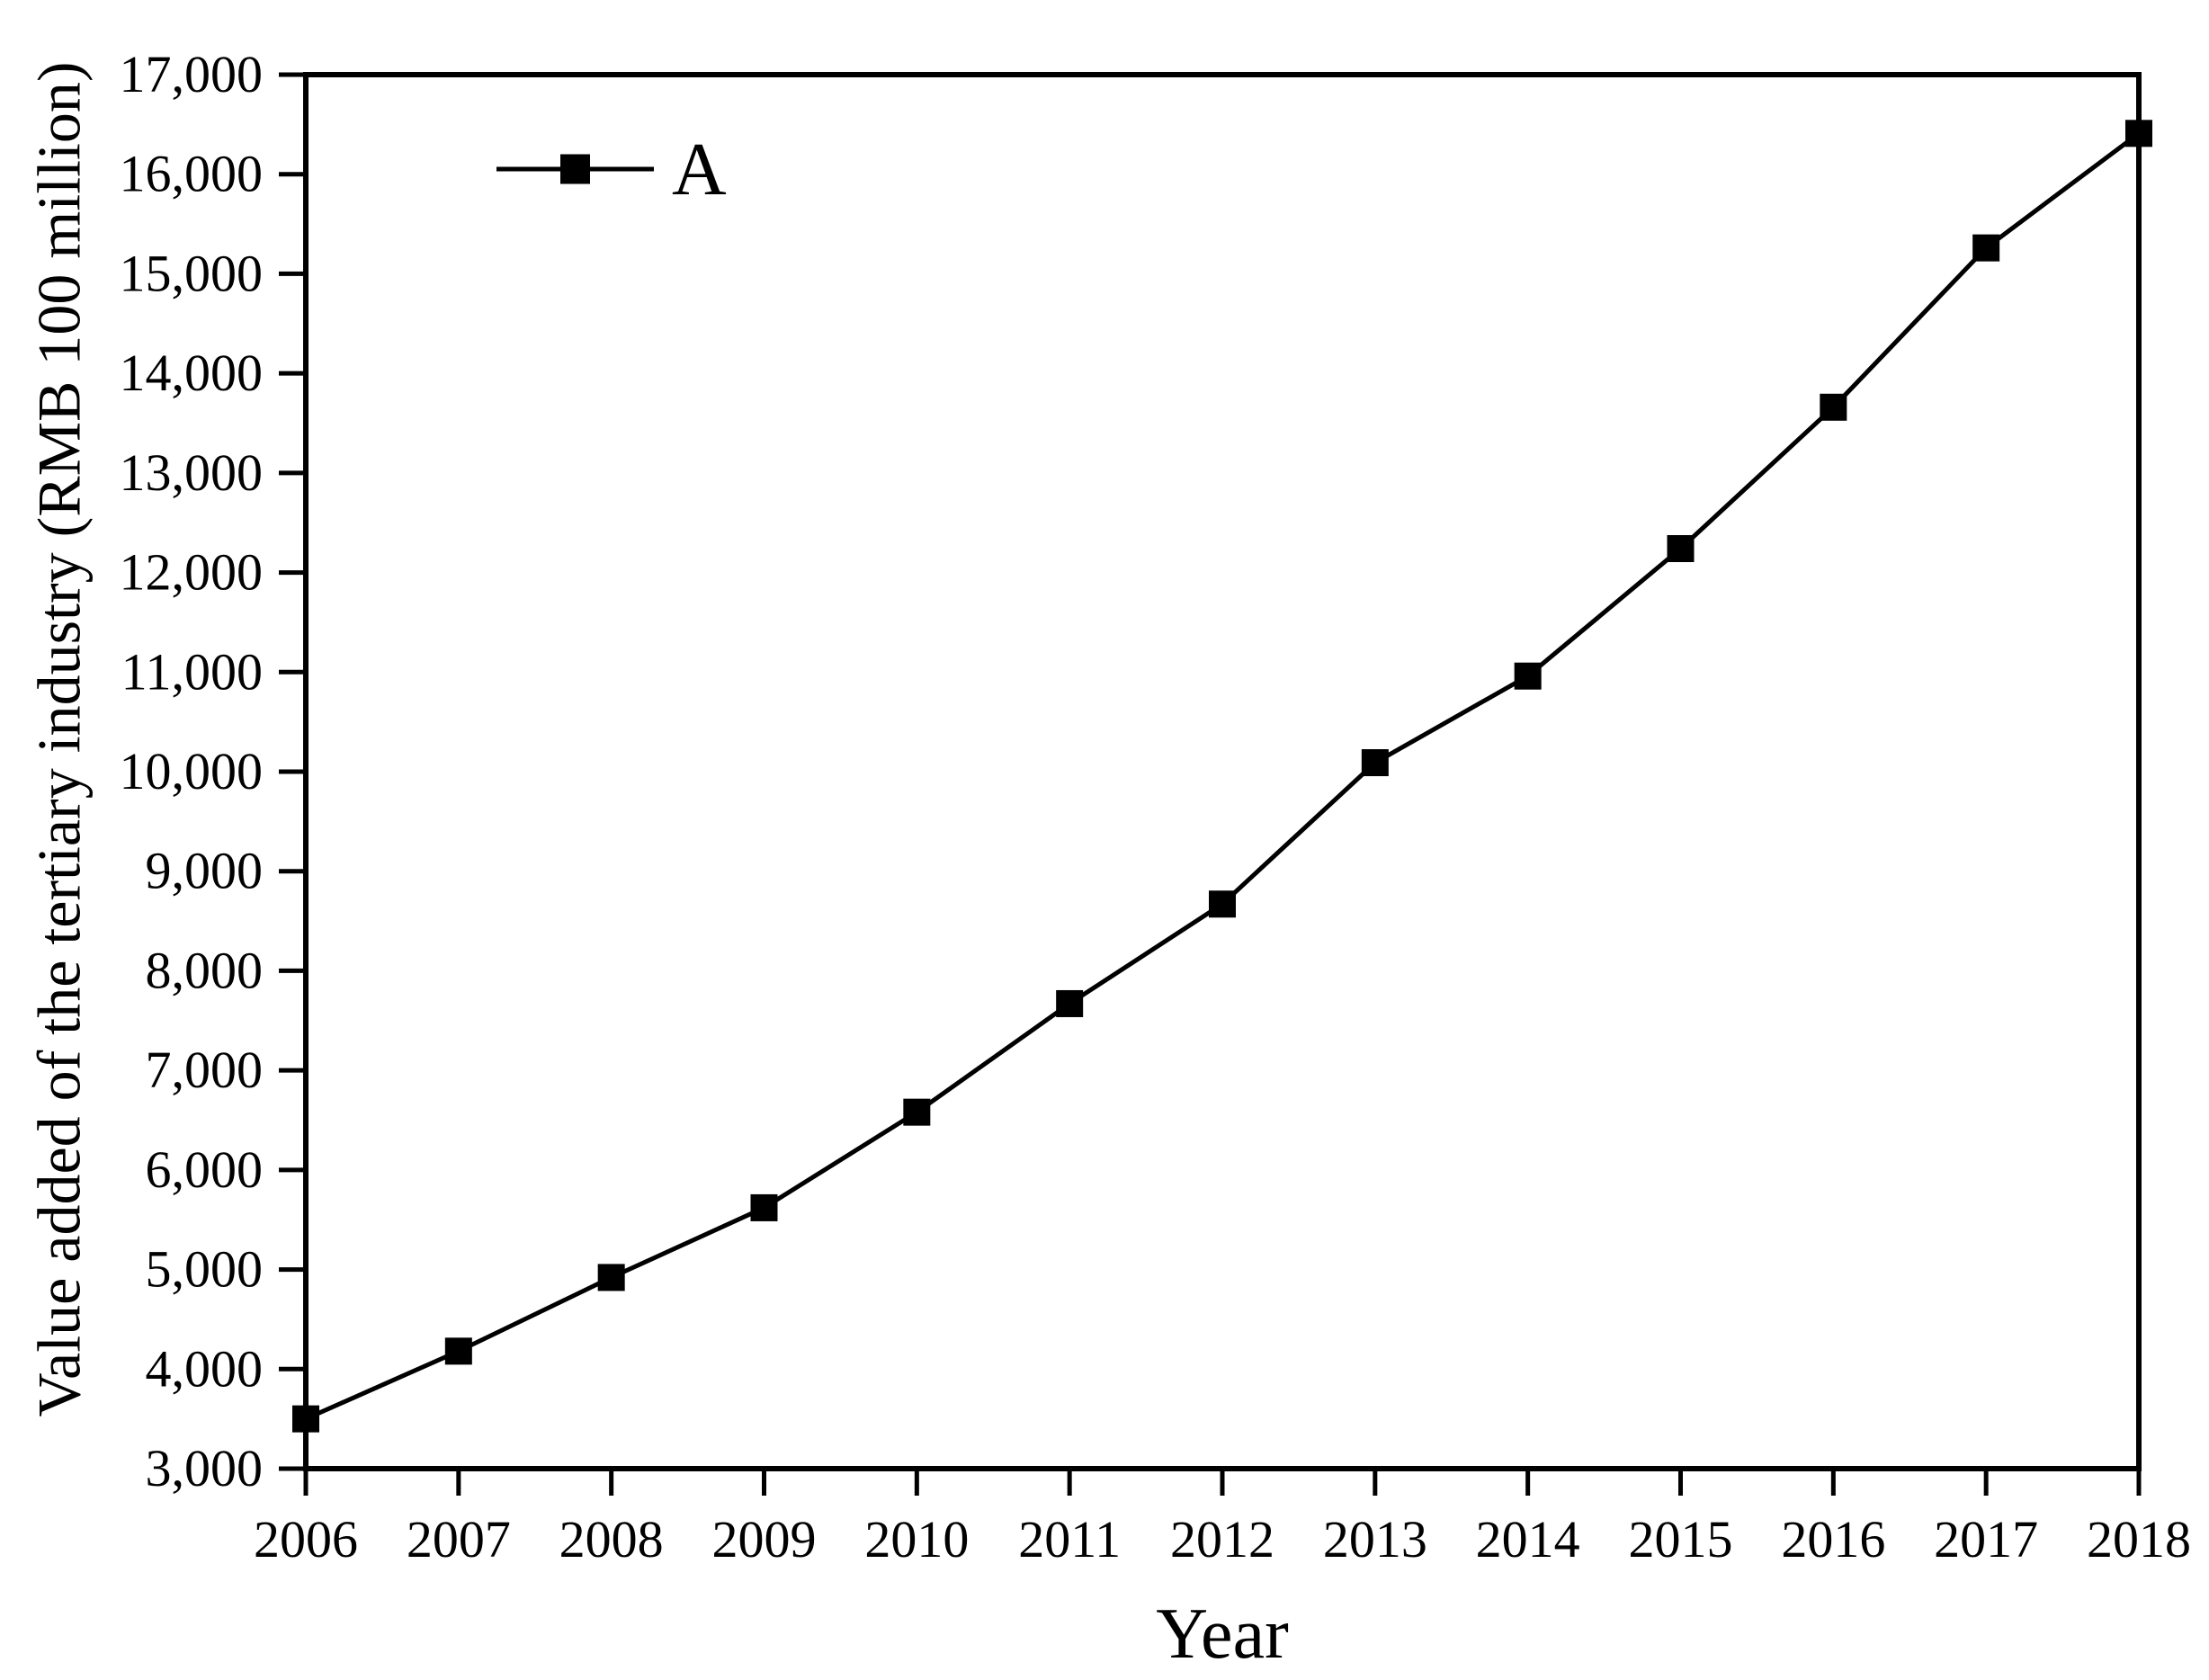 This screenshot has height=1680, width=2209. I want to click on x-tick-label: 2016, so click(1833, 1539).